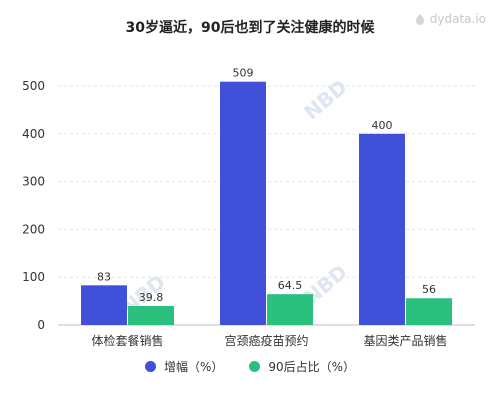 The image size is (500, 400). I want to click on chart-title: 30岁逼近，90后也到了关注健康的时候, so click(250, 28).